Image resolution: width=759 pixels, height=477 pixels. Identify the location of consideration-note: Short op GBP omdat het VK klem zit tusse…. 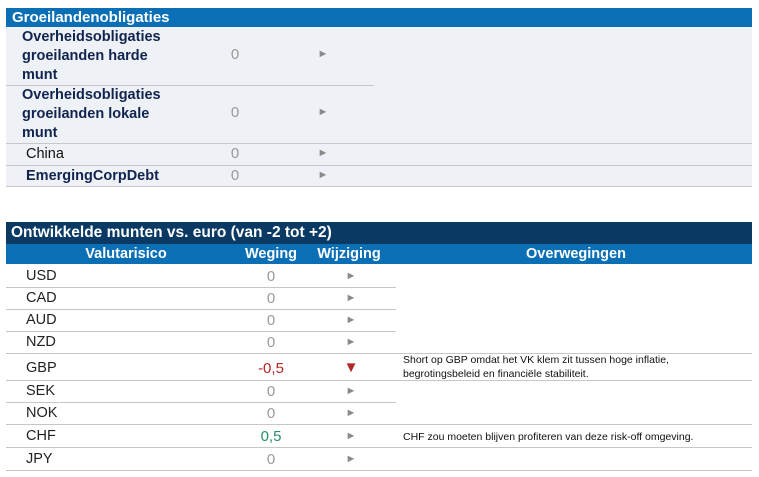
(536, 367).